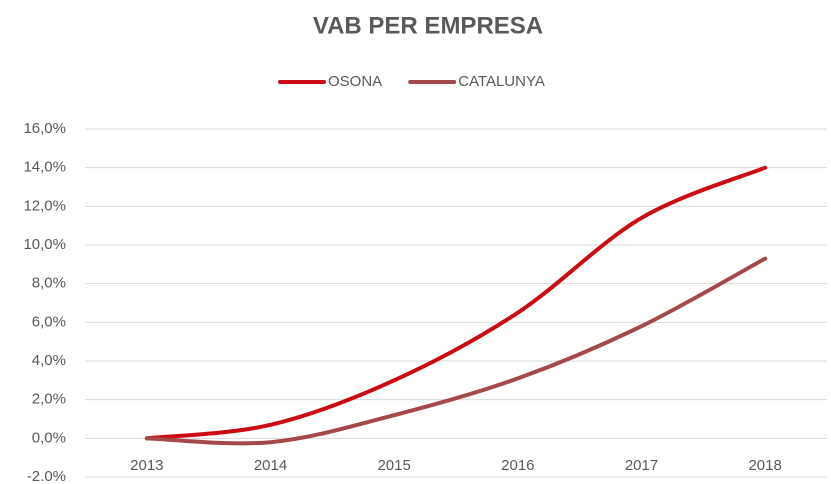 The image size is (831, 484). What do you see at coordinates (49, 321) in the screenshot?
I see `y-tick-label: 6,0%` at bounding box center [49, 321].